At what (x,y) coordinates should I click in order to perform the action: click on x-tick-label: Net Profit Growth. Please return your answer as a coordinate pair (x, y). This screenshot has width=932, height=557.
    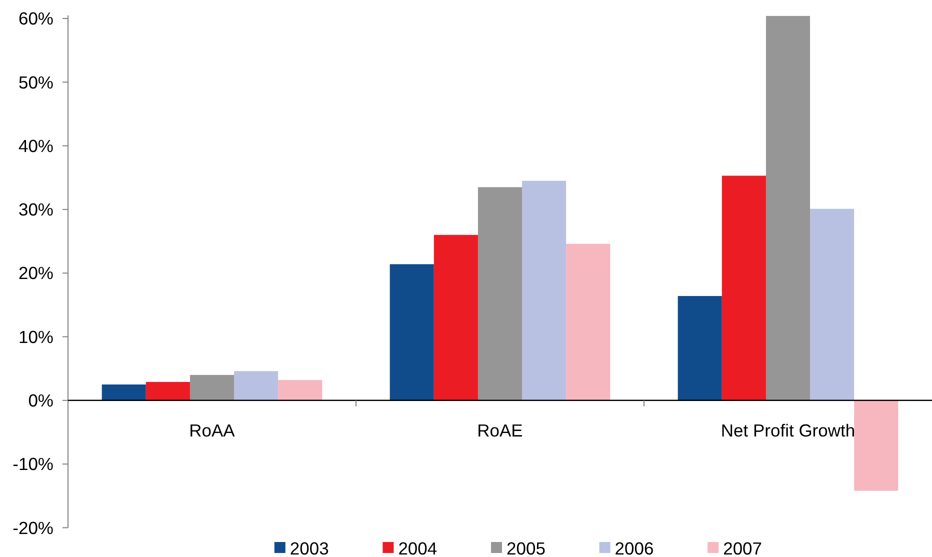
    Looking at the image, I should click on (788, 430).